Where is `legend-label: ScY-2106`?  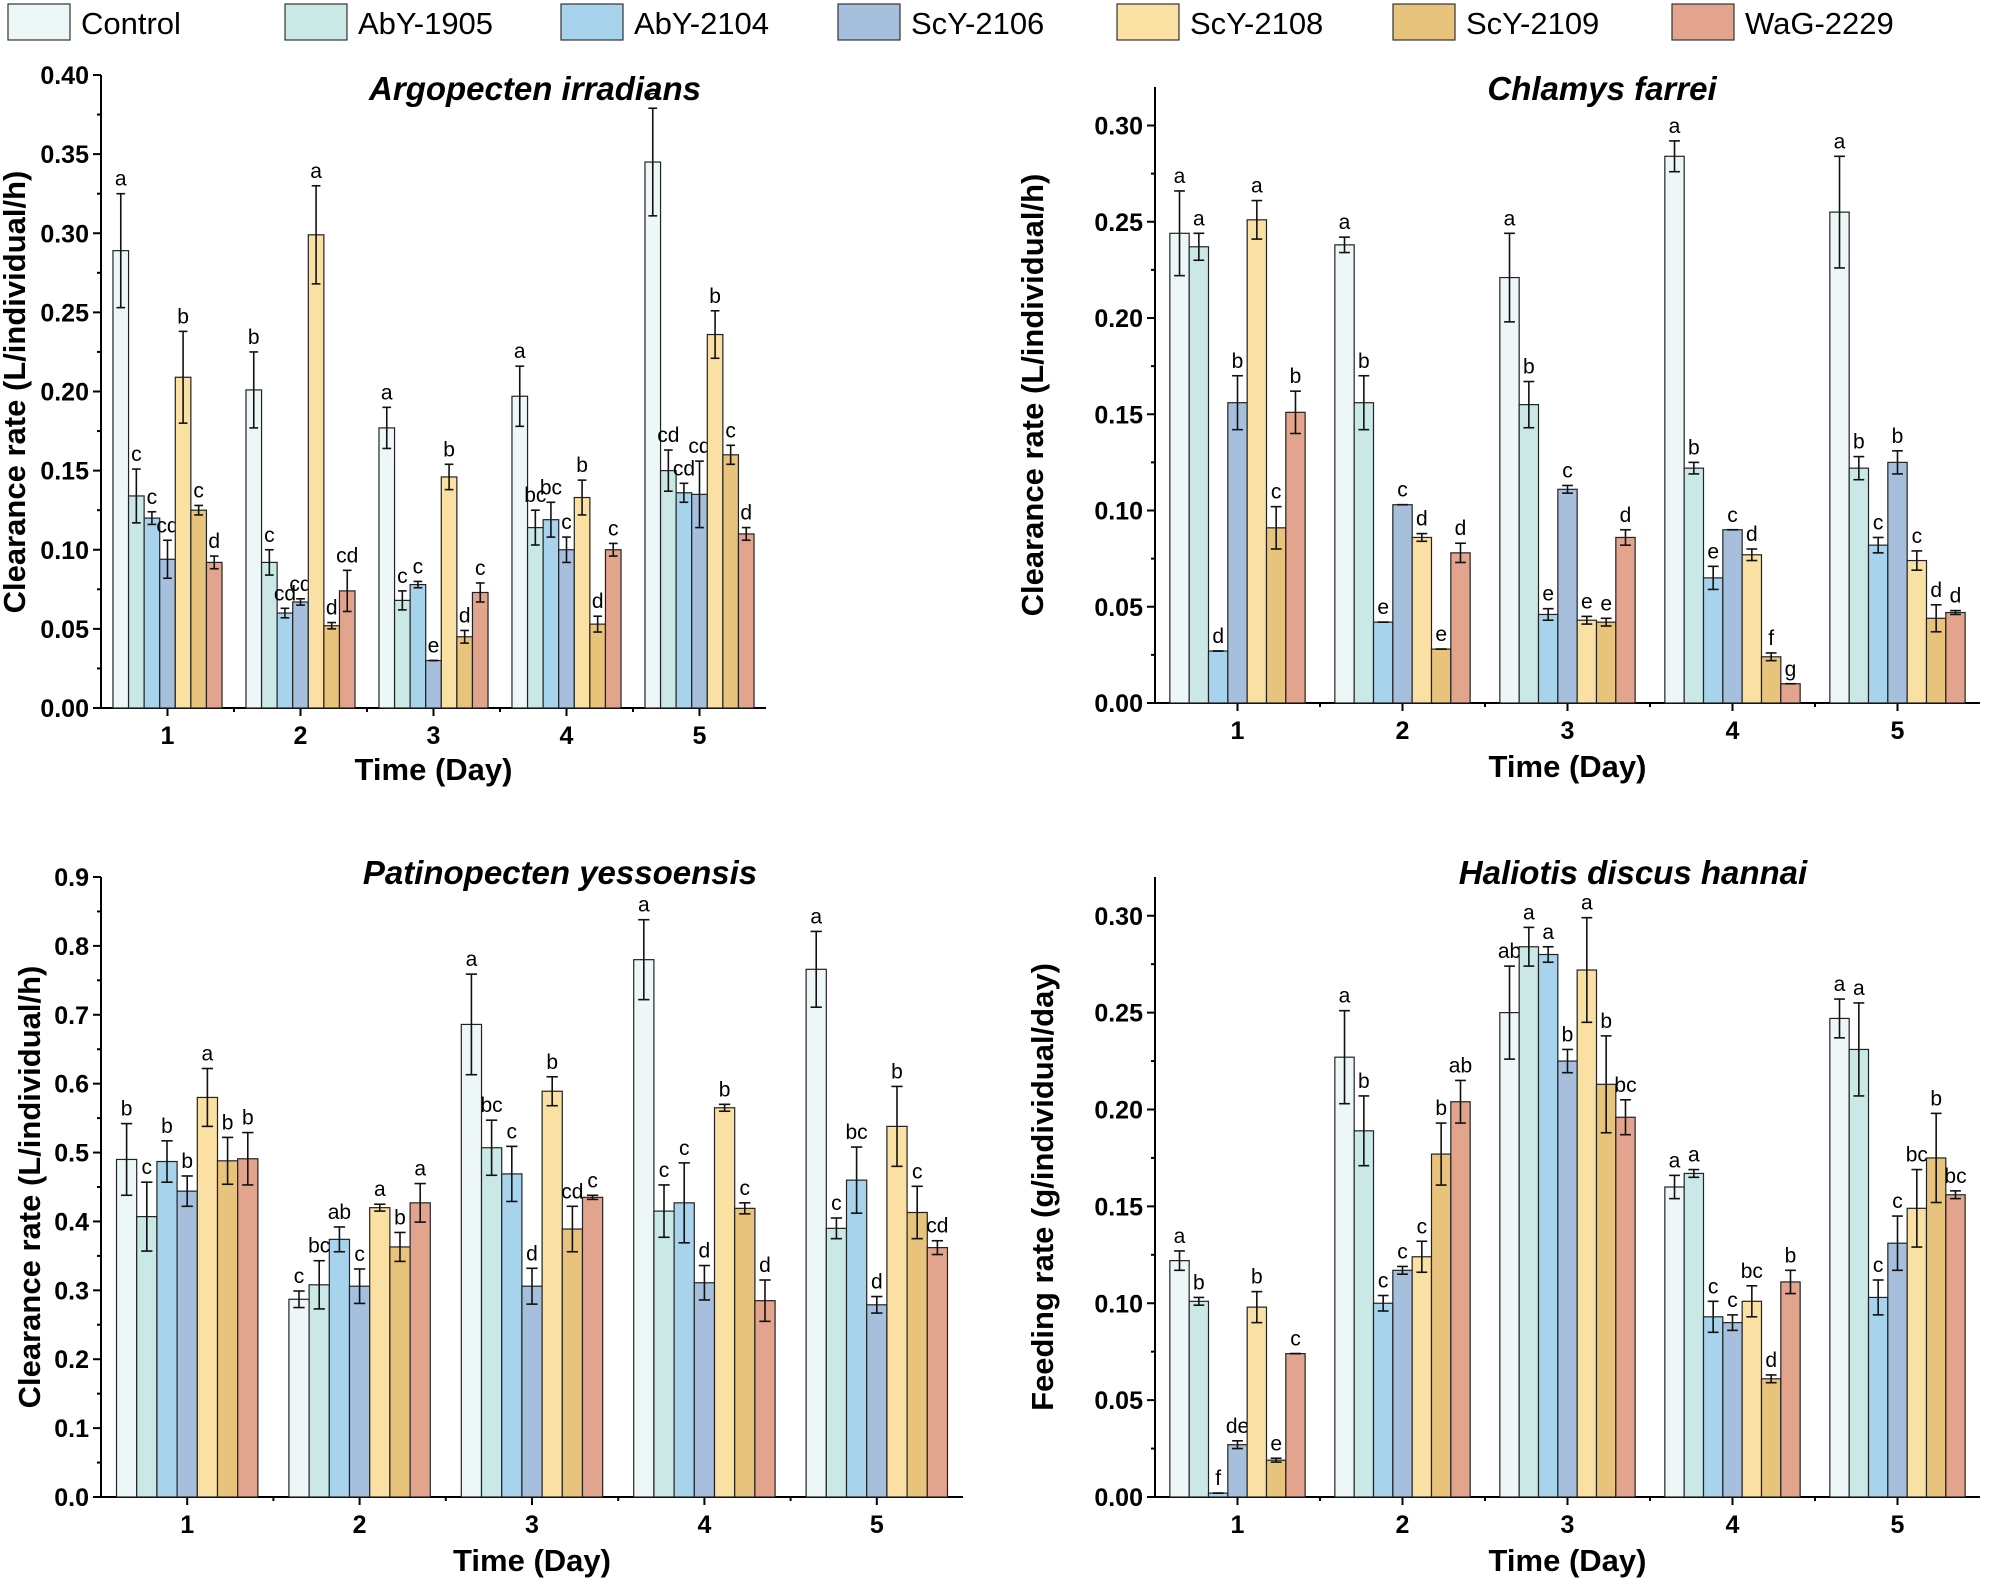
legend-label: ScY-2106 is located at coordinates (977, 23).